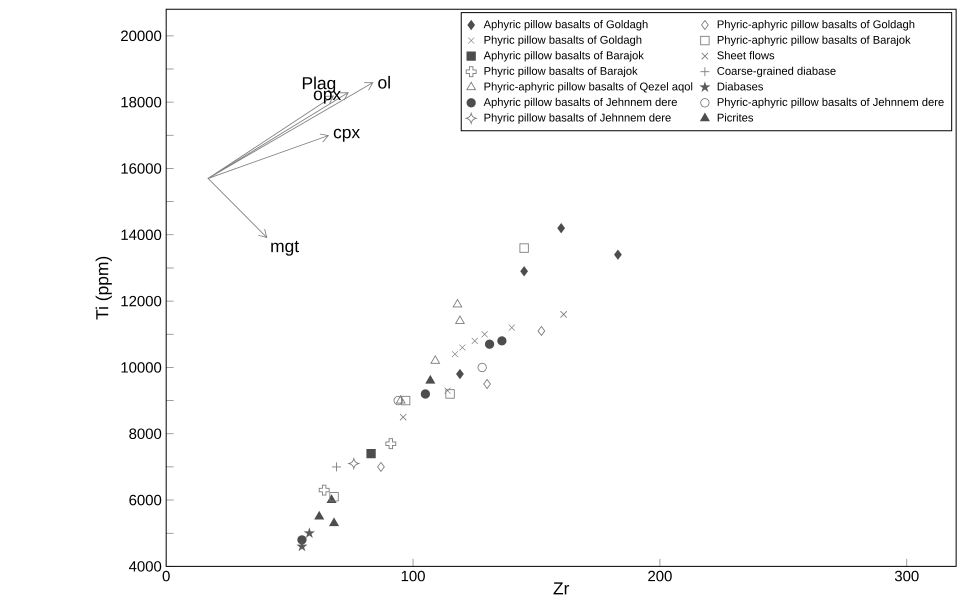 This screenshot has height=610, width=958. What do you see at coordinates (776, 72) in the screenshot?
I see `legend-label: Coarse-grained diabase` at bounding box center [776, 72].